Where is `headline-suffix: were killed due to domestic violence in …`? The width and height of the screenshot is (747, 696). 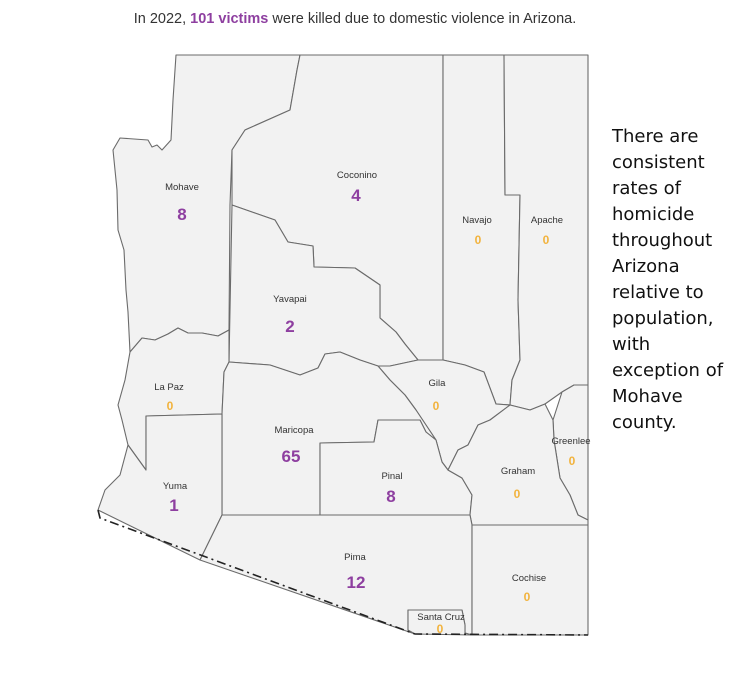
headline-suffix: were killed due to domestic violence in … is located at coordinates (422, 19).